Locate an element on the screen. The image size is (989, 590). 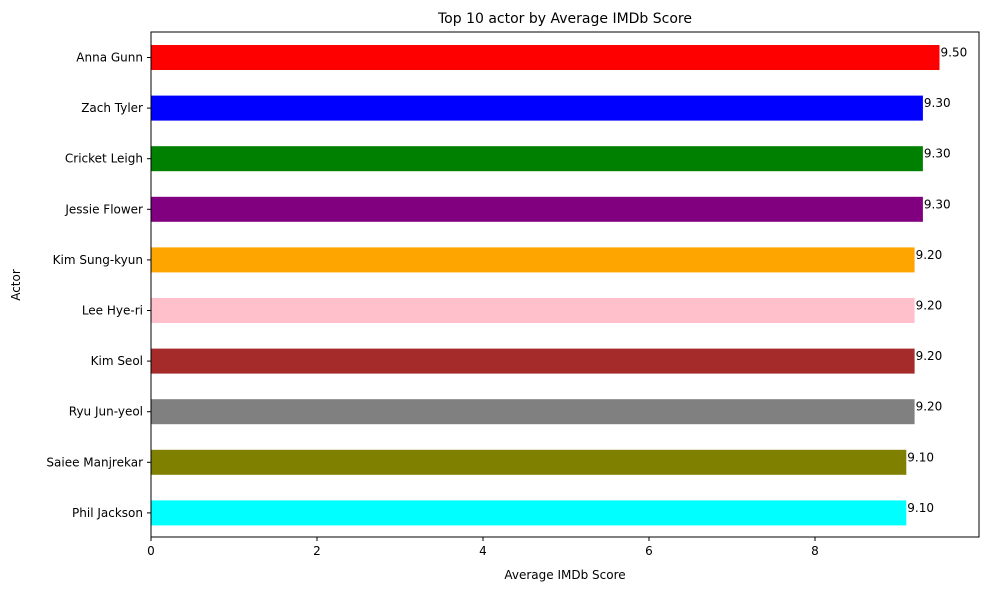
y-tick-label: Ryu Jun-yeol is located at coordinates (106, 412).